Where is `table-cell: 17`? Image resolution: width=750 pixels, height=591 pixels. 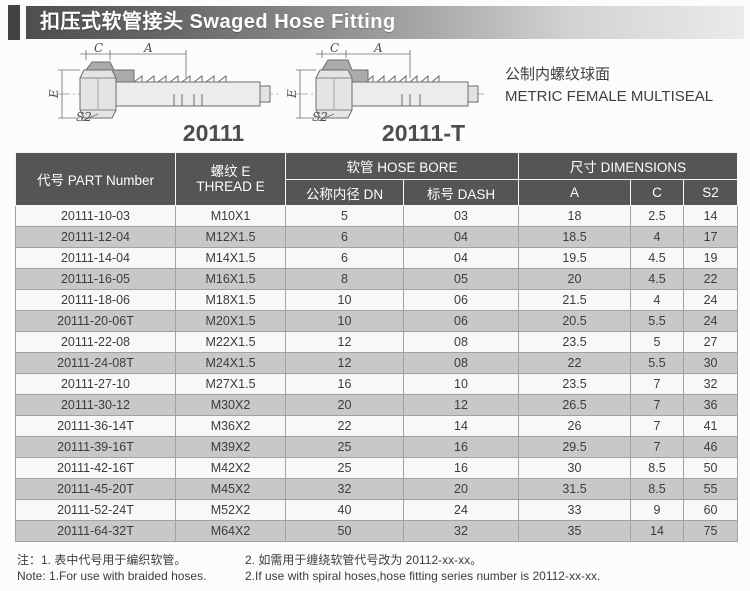
table-cell: 17 is located at coordinates (710, 237).